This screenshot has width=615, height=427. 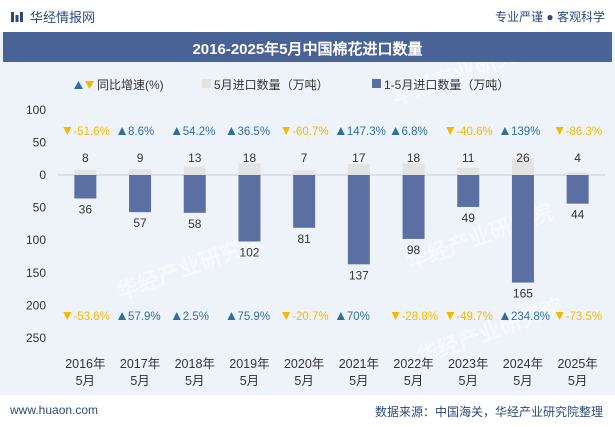 What do you see at coordinates (304, 364) in the screenshot?
I see `x-tick-label-line: 2020年` at bounding box center [304, 364].